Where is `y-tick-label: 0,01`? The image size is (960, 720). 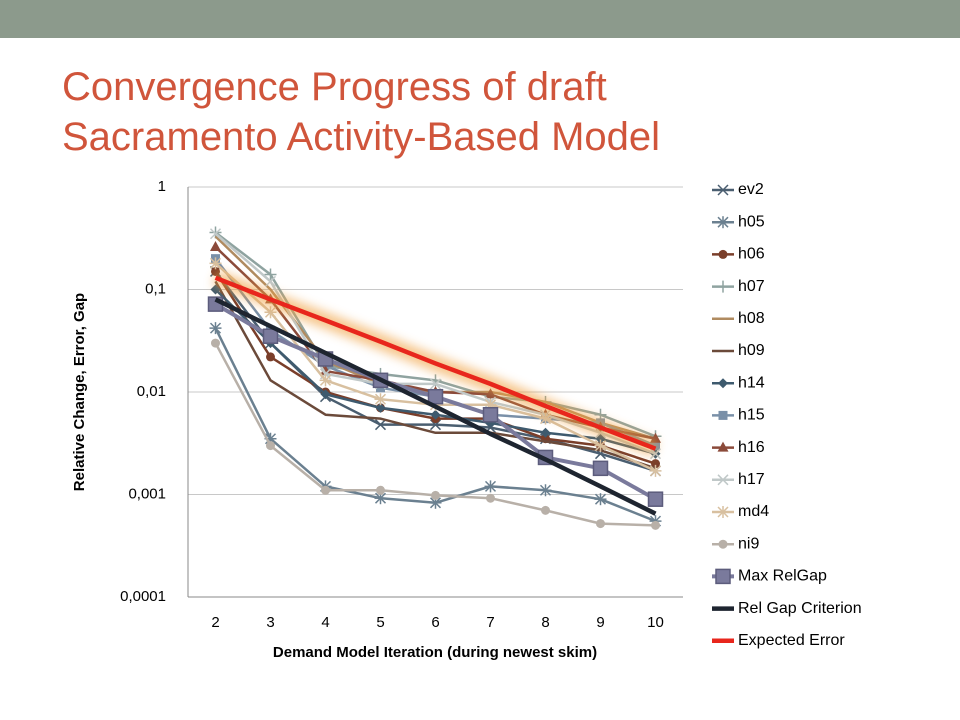 y-tick-label: 0,01 is located at coordinates (151, 391).